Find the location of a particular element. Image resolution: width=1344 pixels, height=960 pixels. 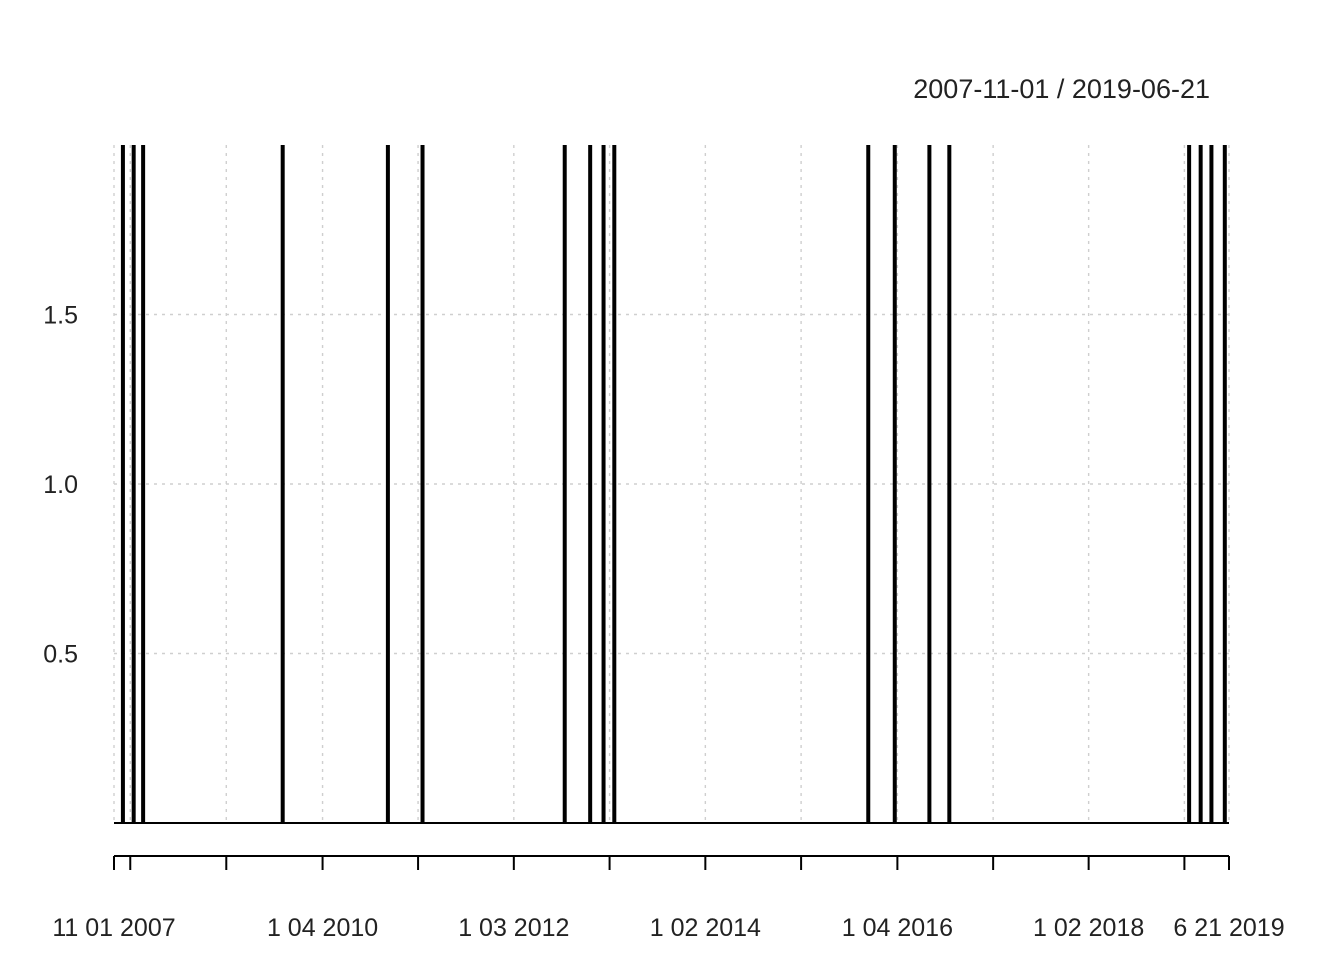

y-tick-label: 1.0 is located at coordinates (60, 485).